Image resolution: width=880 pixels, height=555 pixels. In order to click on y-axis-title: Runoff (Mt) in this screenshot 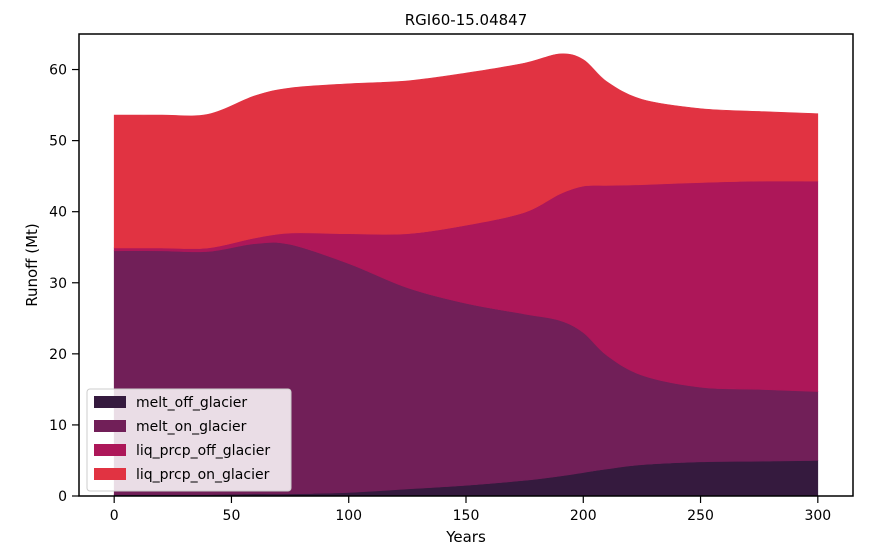, I will do `click(32, 265)`.